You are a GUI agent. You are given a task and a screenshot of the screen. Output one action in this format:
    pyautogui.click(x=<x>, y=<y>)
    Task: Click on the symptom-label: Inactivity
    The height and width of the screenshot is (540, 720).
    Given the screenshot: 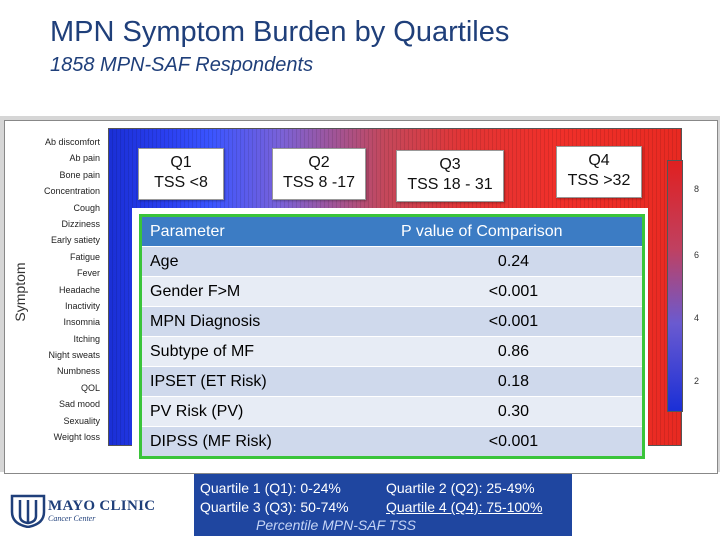 What is the action you would take?
    pyautogui.click(x=82, y=305)
    